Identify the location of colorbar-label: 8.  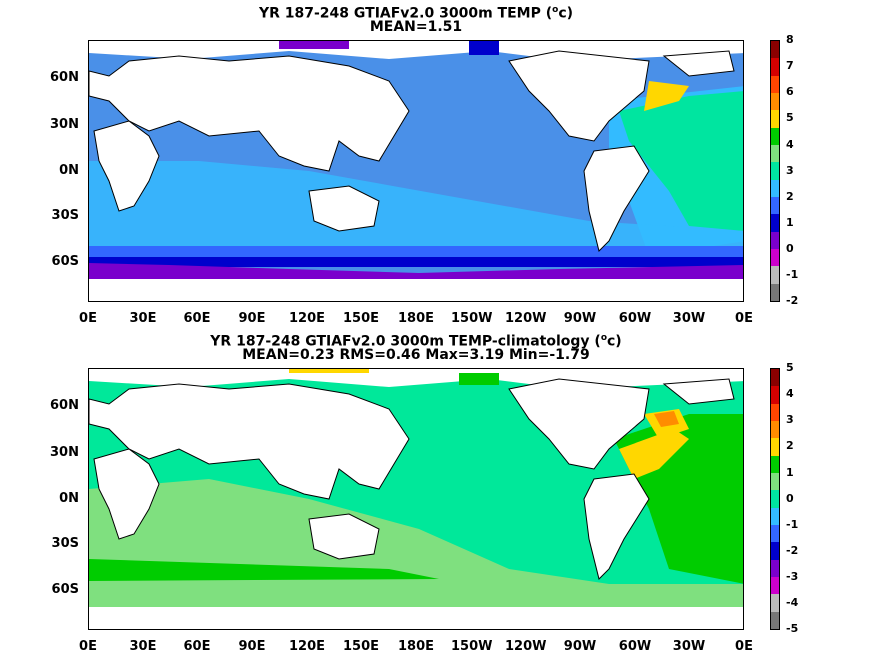
(790, 39).